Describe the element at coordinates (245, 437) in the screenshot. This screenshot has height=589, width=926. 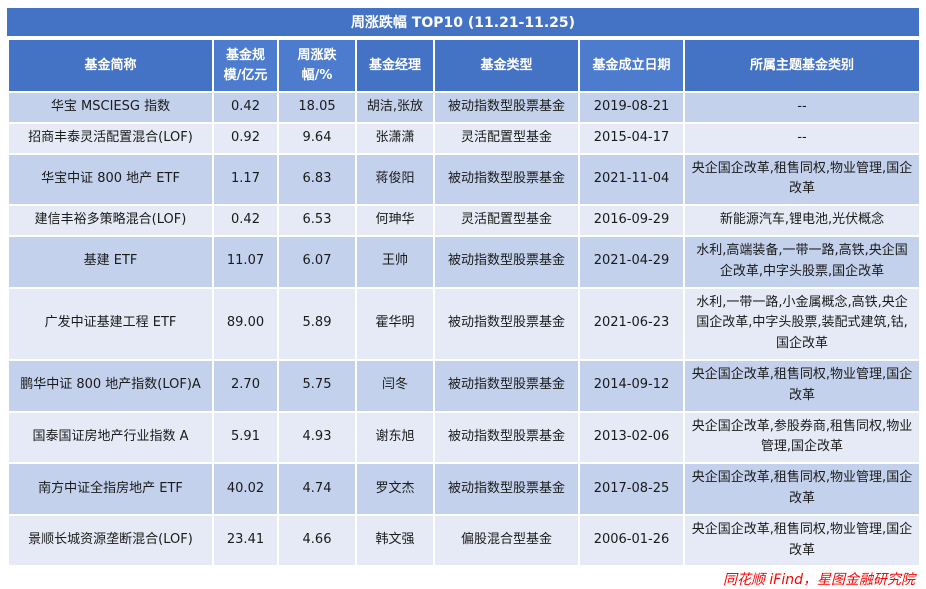
I see `fund-scale-cell: 5.91` at that location.